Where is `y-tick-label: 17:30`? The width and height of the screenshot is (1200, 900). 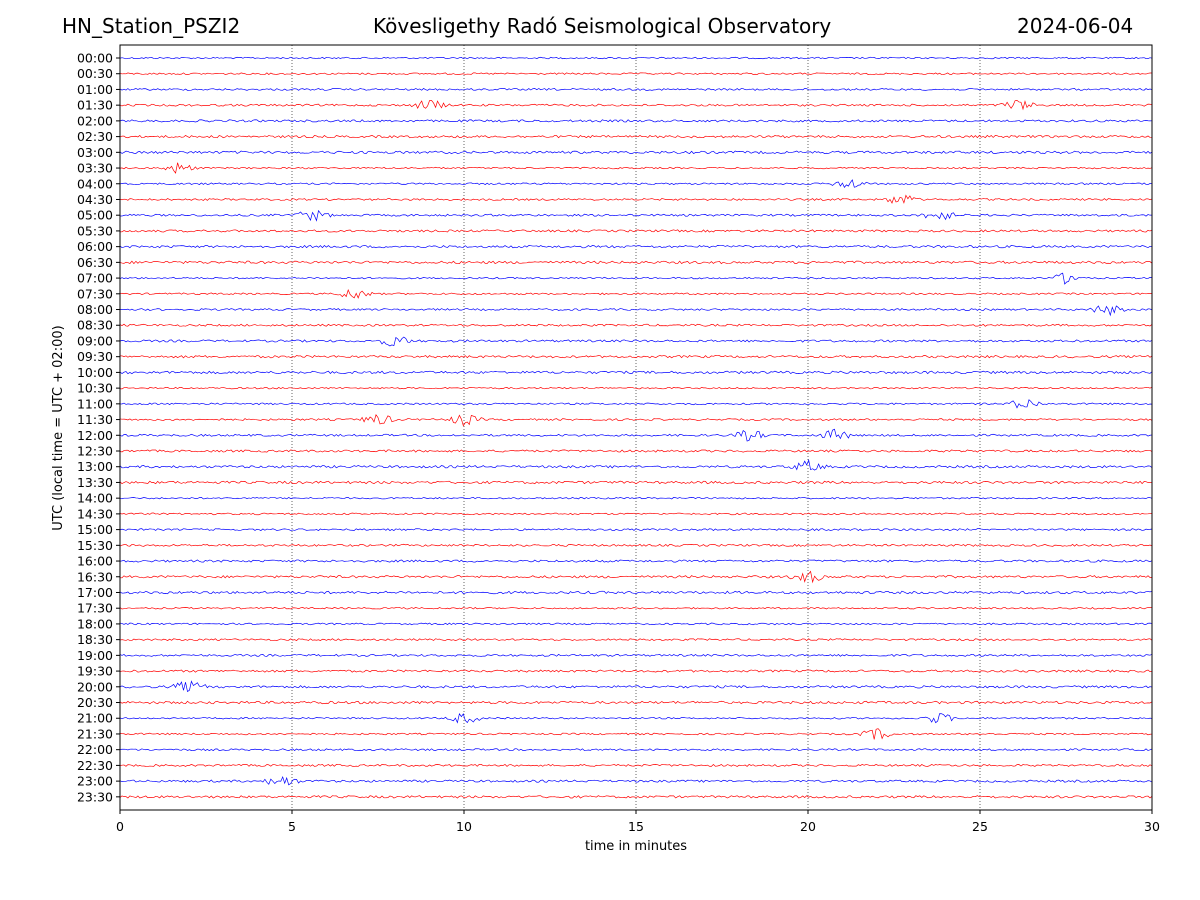
y-tick-label: 17:30 is located at coordinates (95, 608).